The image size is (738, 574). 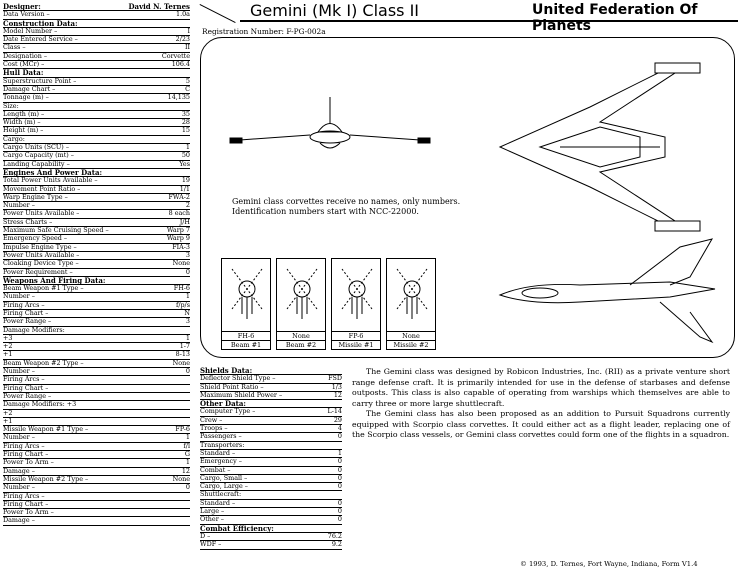 What do you see at coordinates (23, 131) in the screenshot?
I see `row-label: Height (m) –` at bounding box center [23, 131].